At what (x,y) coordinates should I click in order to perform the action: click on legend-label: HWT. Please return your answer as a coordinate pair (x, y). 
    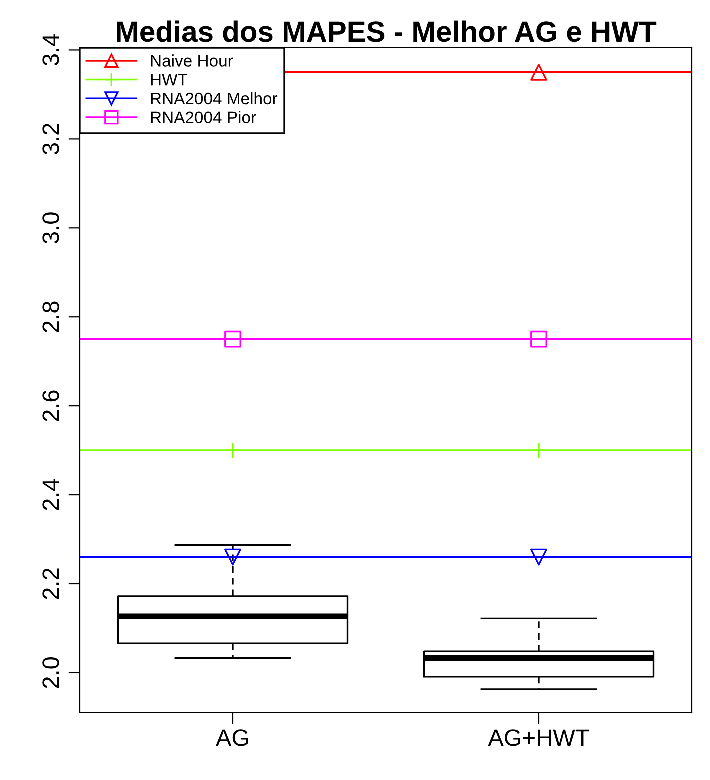
    Looking at the image, I should click on (169, 80).